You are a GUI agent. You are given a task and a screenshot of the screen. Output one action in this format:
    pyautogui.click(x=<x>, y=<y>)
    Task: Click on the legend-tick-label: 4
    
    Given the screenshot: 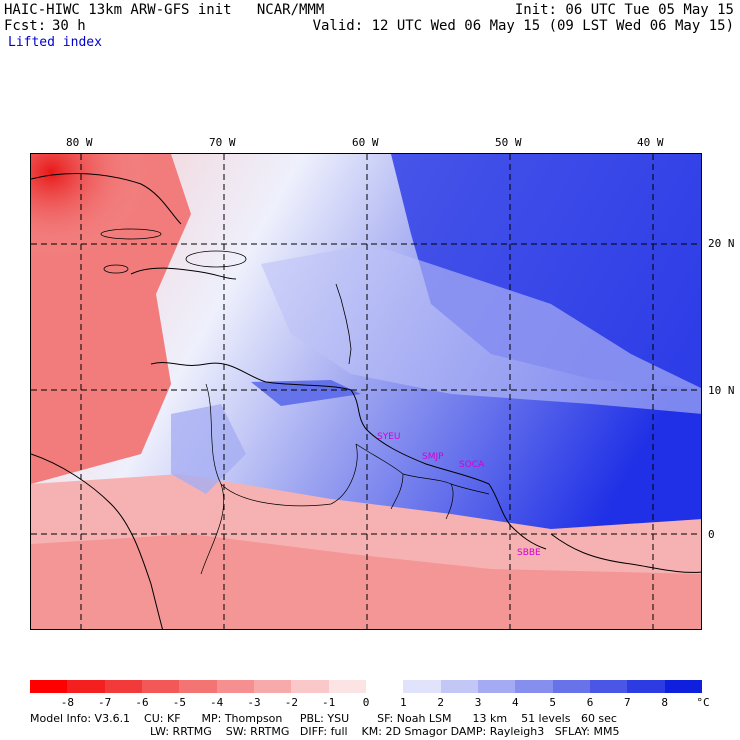 What is the action you would take?
    pyautogui.click(x=515, y=702)
    